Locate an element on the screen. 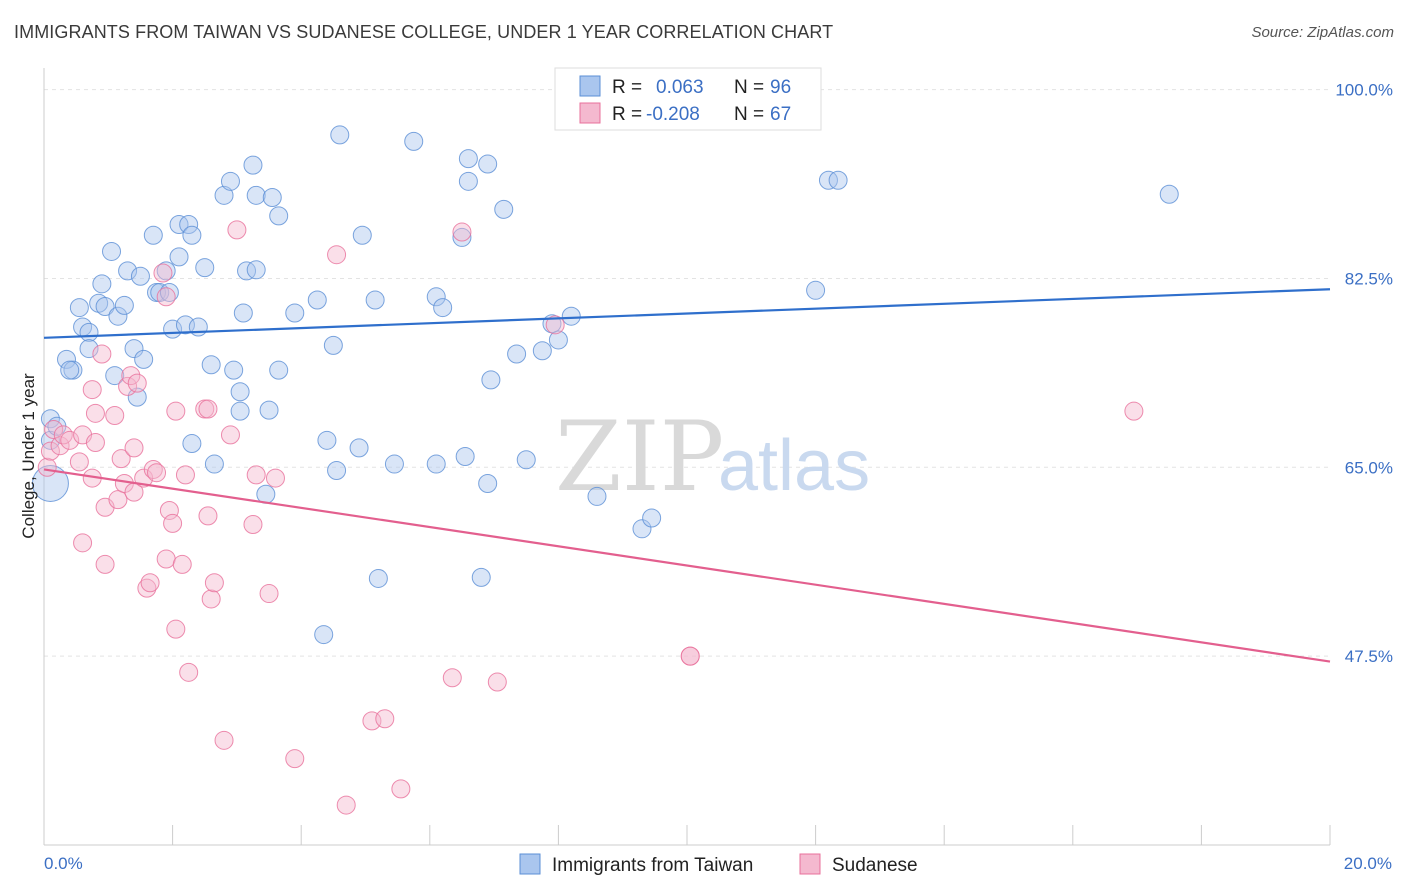 This screenshot has height=892, width=1406. y-tick-label-2: 82.5% is located at coordinates (1369, 278).